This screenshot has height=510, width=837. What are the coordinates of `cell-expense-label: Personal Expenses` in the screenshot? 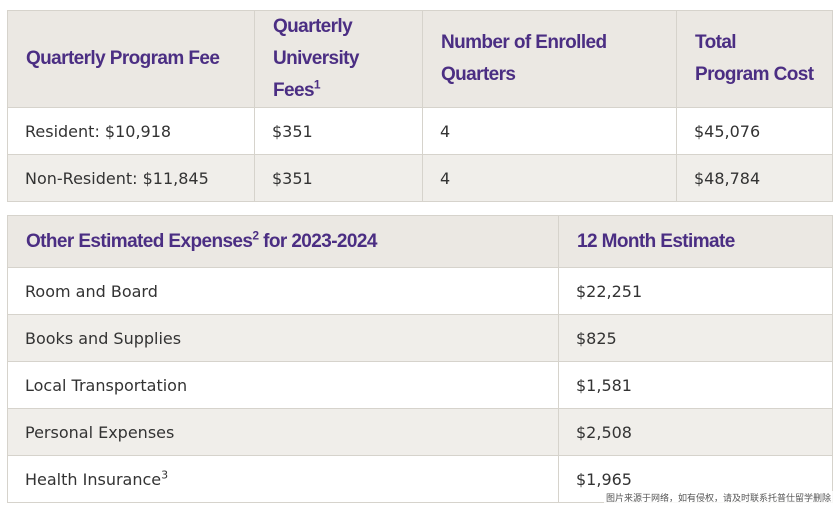 It's located at (283, 432).